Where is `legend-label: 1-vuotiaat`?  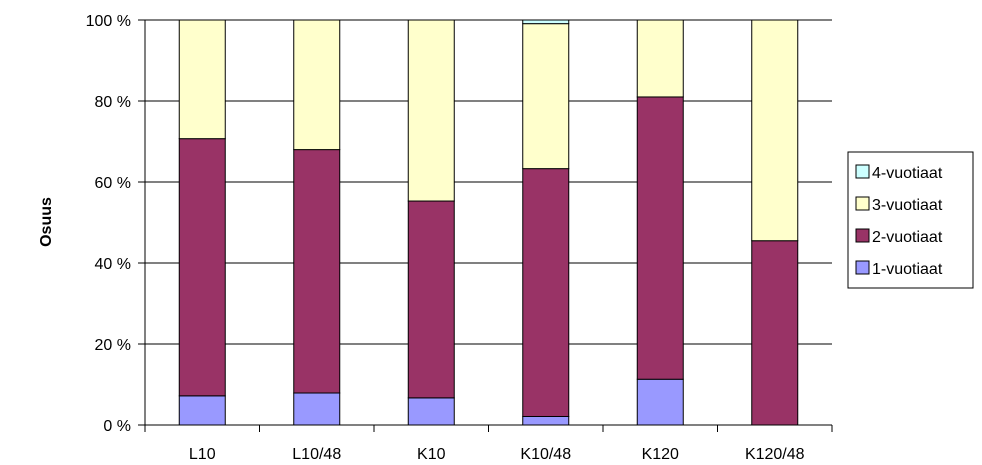 legend-label: 1-vuotiaat is located at coordinates (907, 269).